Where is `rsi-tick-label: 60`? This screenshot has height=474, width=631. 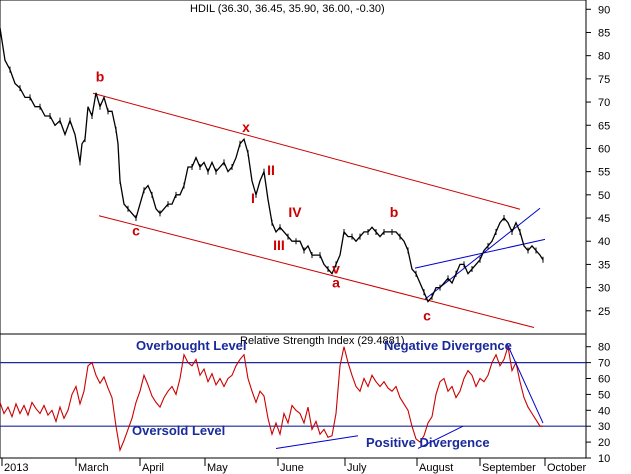
rsi-tick-label: 60 is located at coordinates (604, 380).